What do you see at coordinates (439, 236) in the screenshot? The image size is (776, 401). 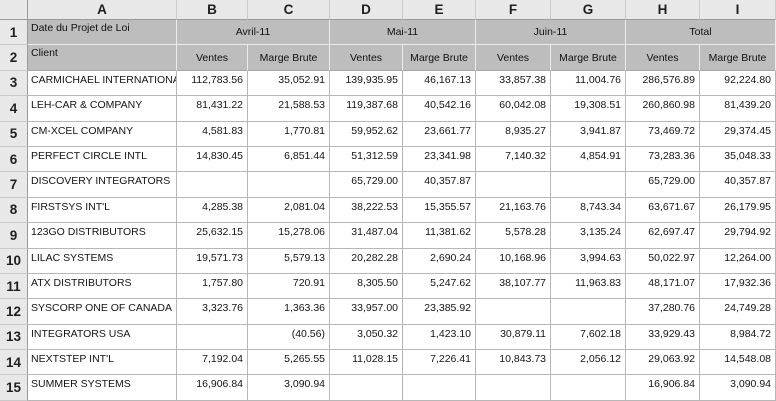 I see `value-cell: 11,381.62` at bounding box center [439, 236].